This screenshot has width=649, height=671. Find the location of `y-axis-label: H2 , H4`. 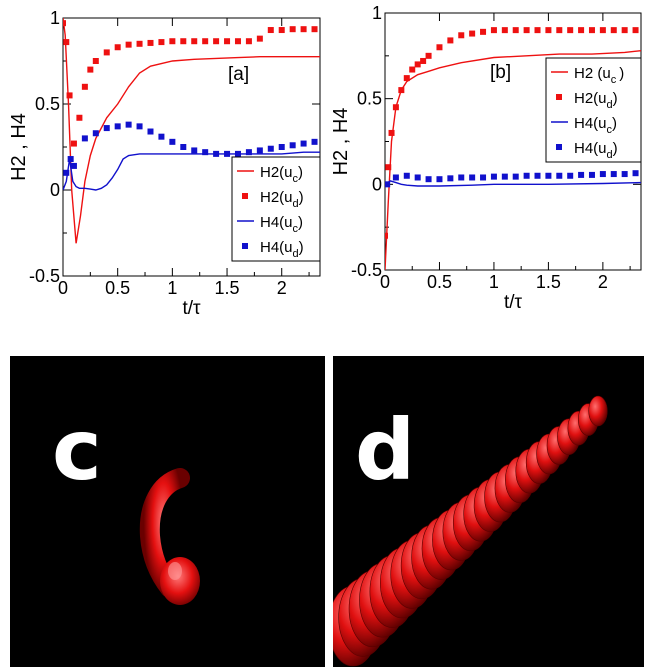

y-axis-label: H2 , H4 is located at coordinates (341, 142).